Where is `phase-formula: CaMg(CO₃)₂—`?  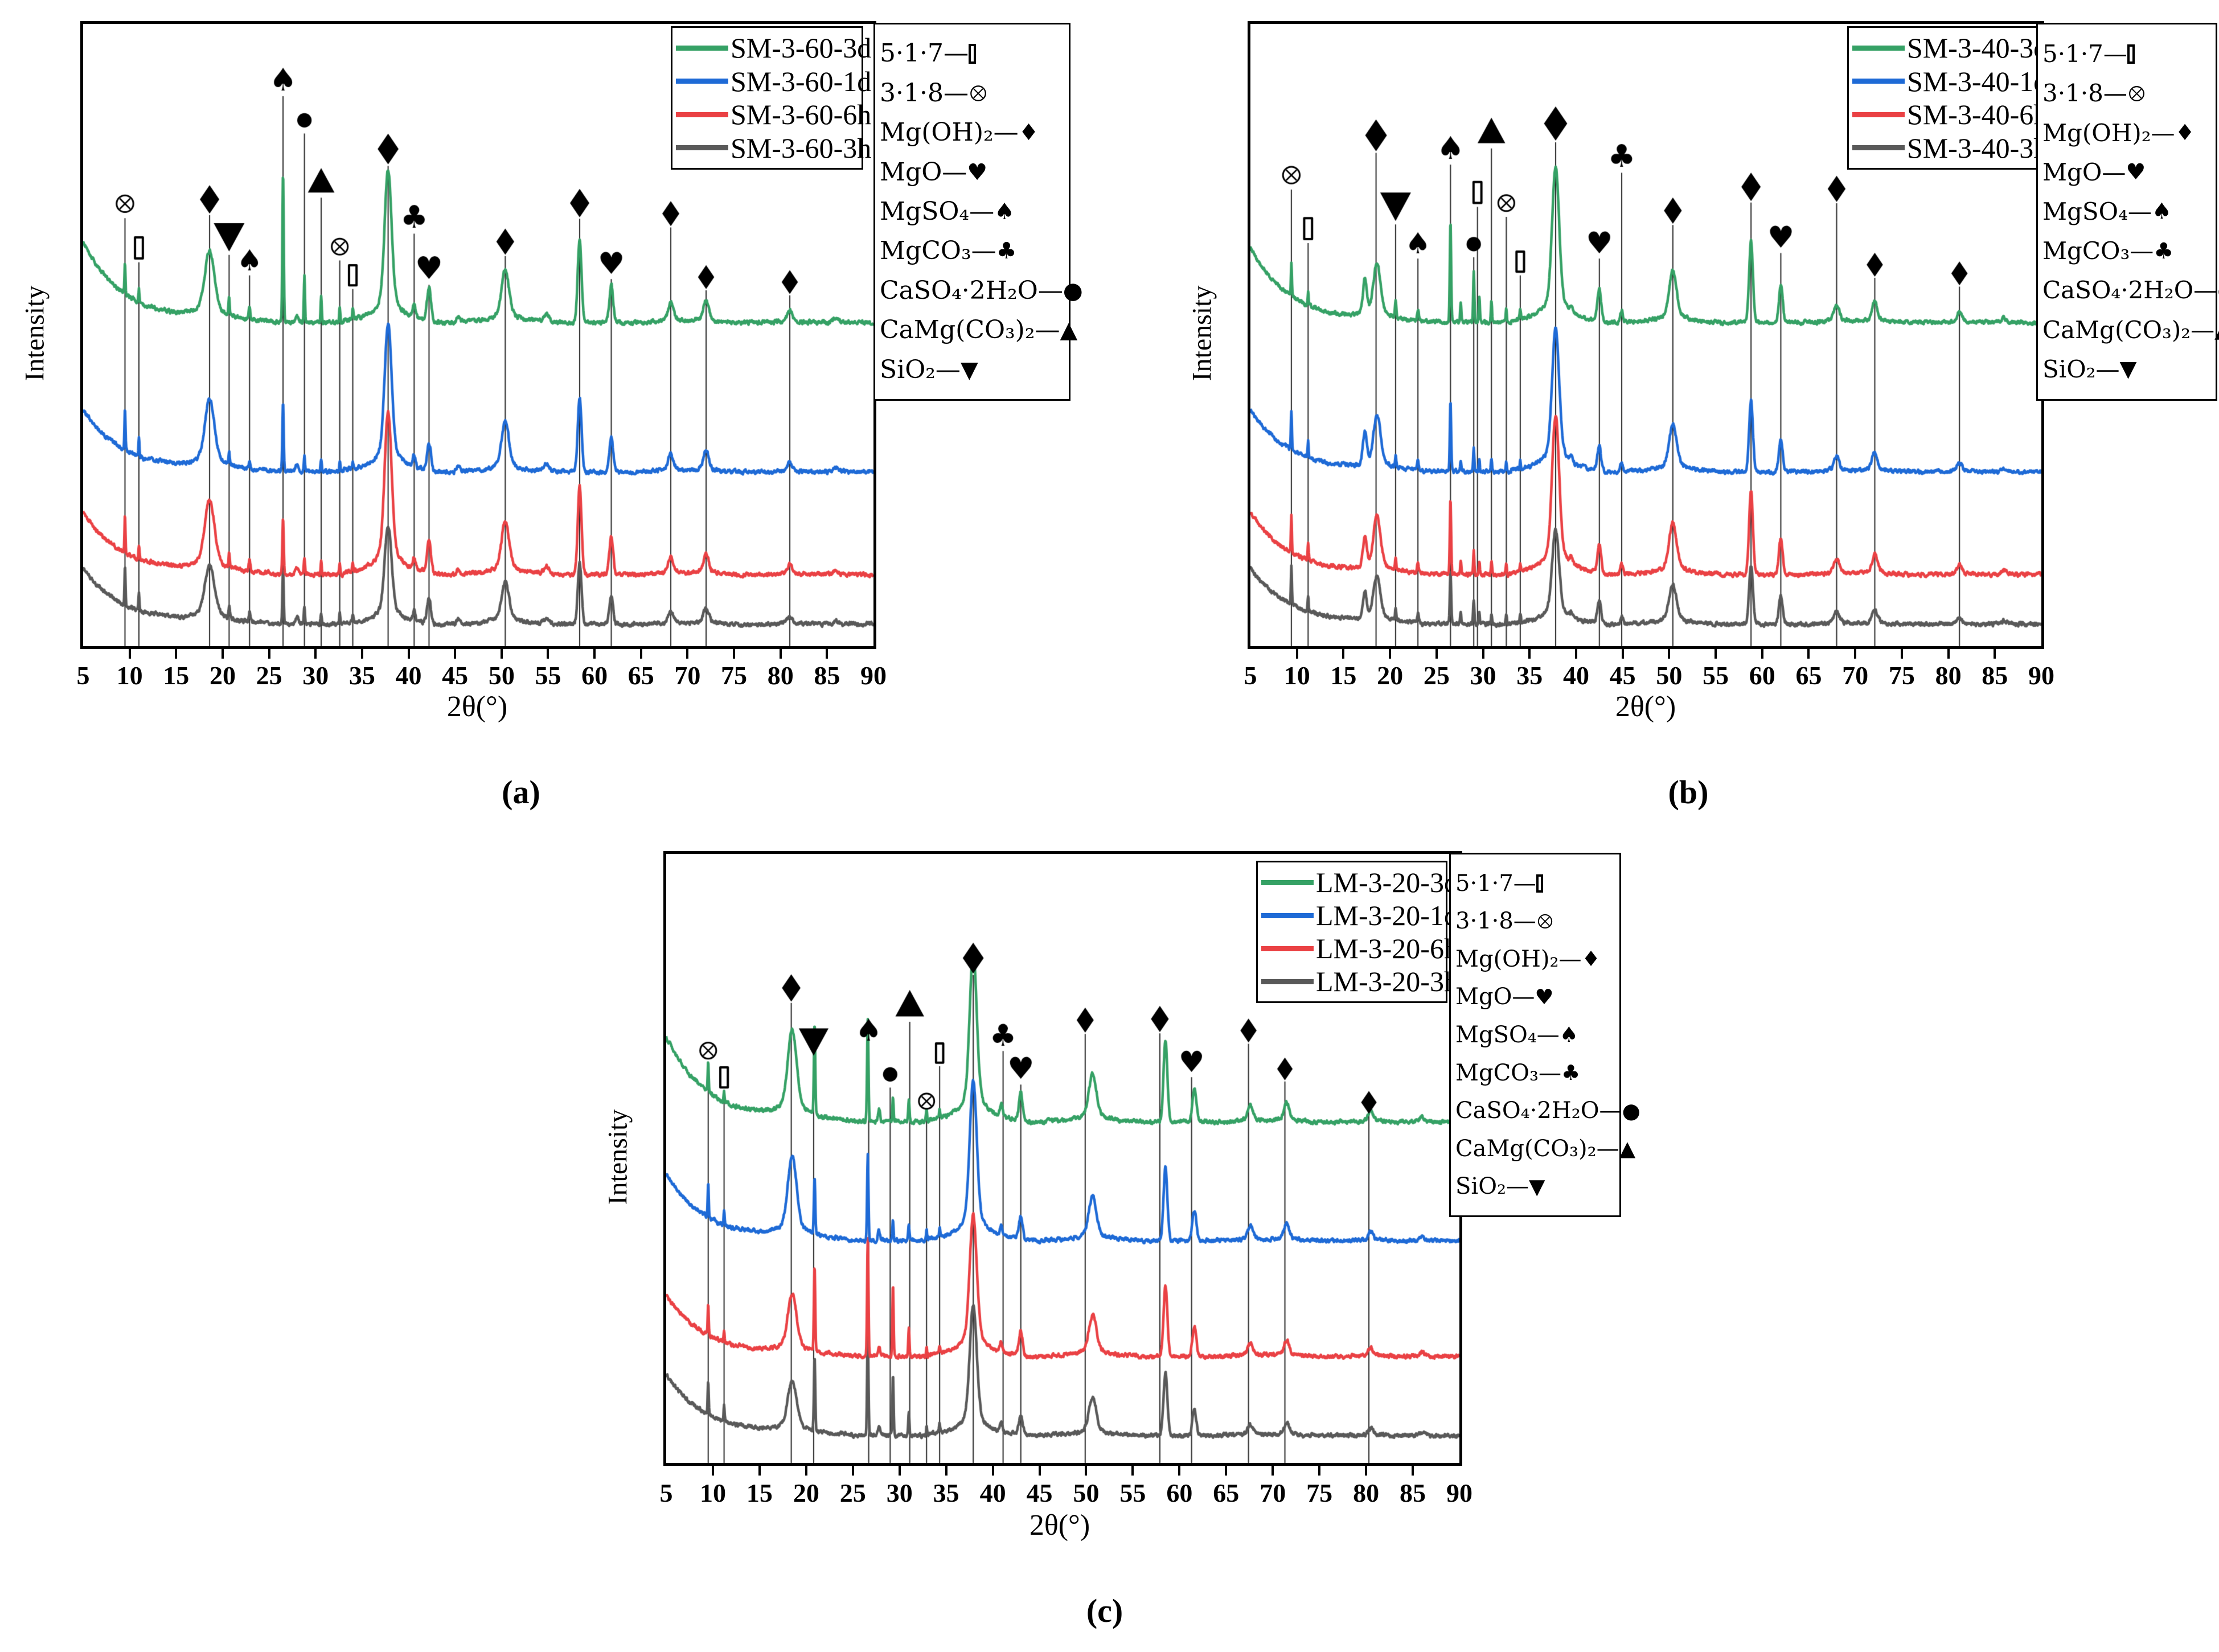
phase-formula: CaMg(CO₃)₂— is located at coordinates (970, 330).